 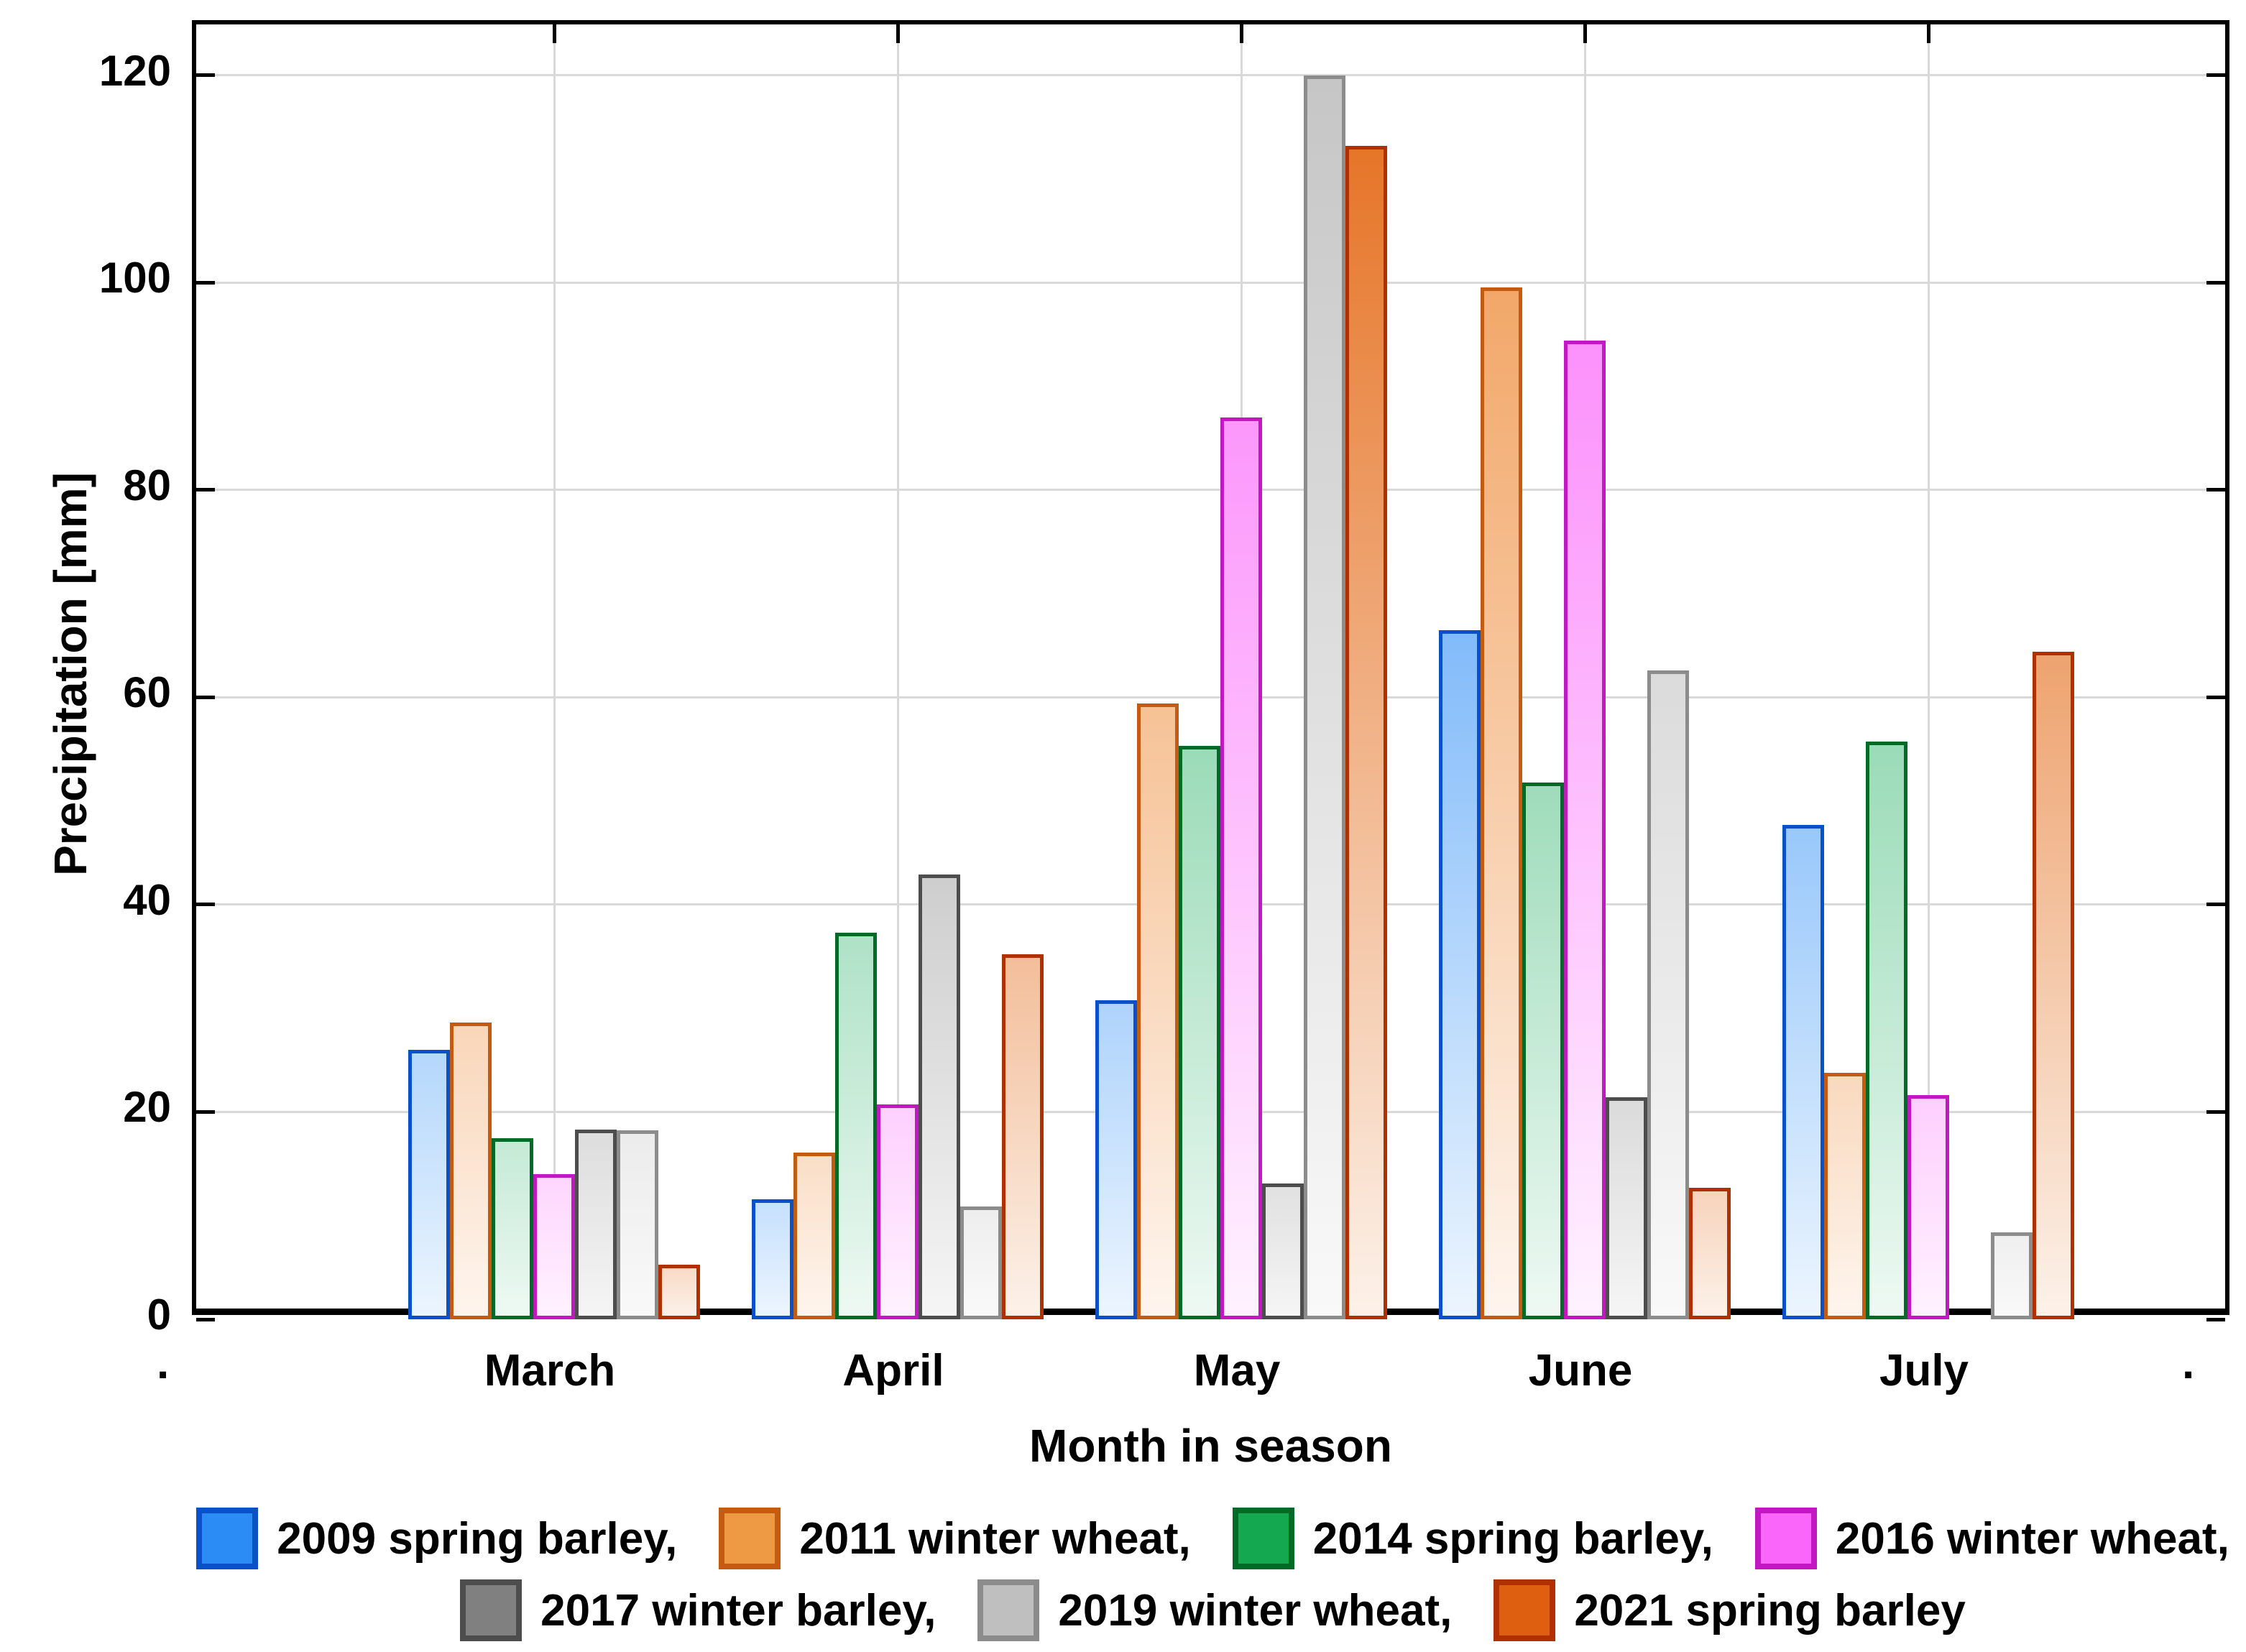 I want to click on x-tick-label-march: March, so click(x=550, y=1370).